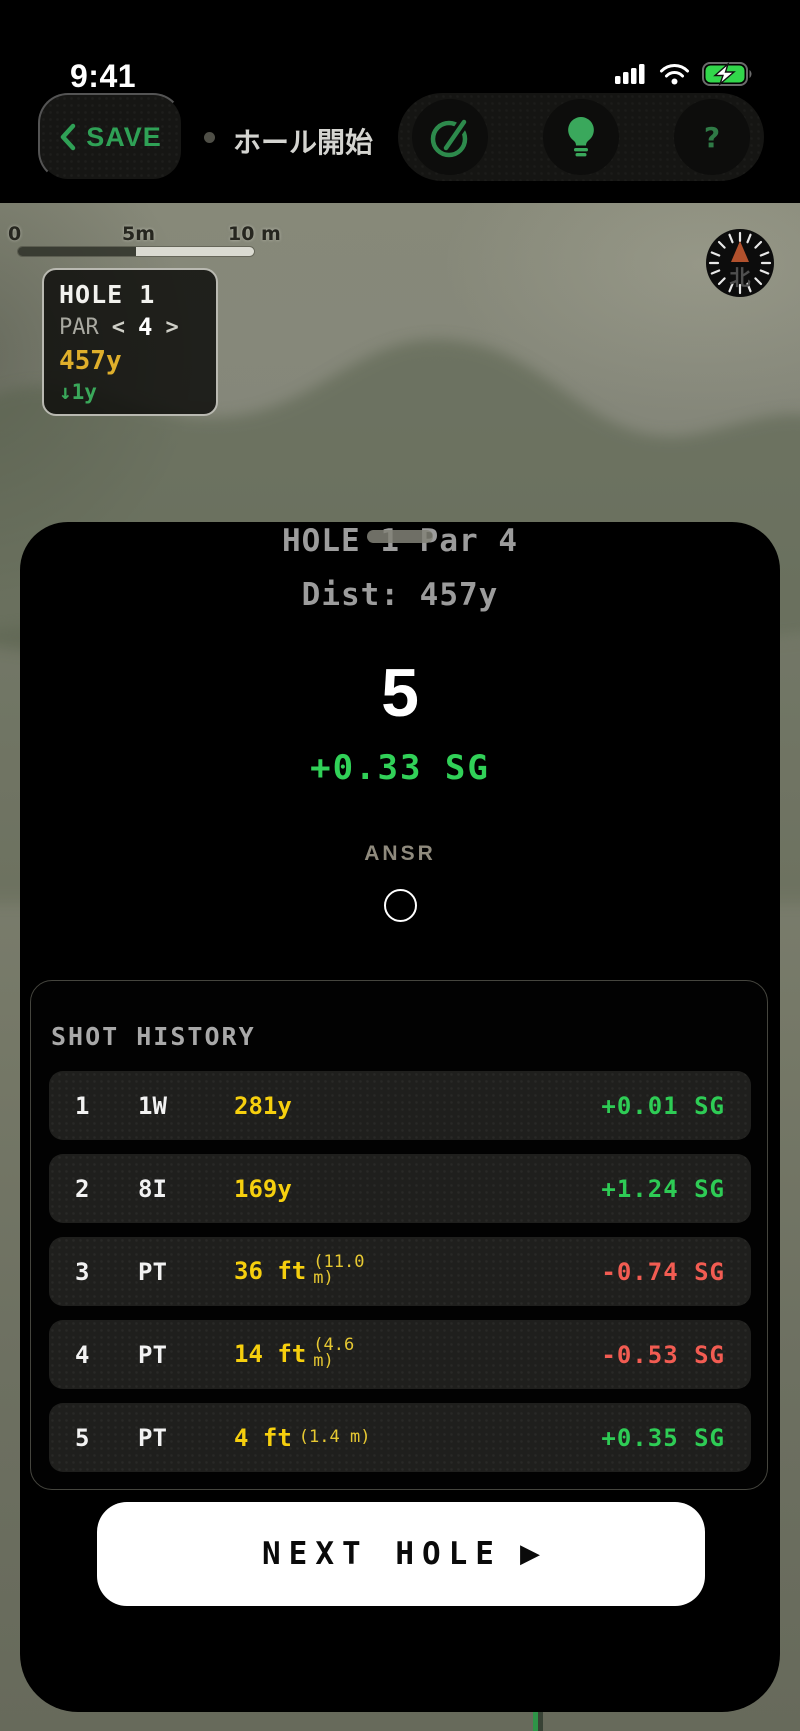  I want to click on scale-segment-light, so click(195, 251).